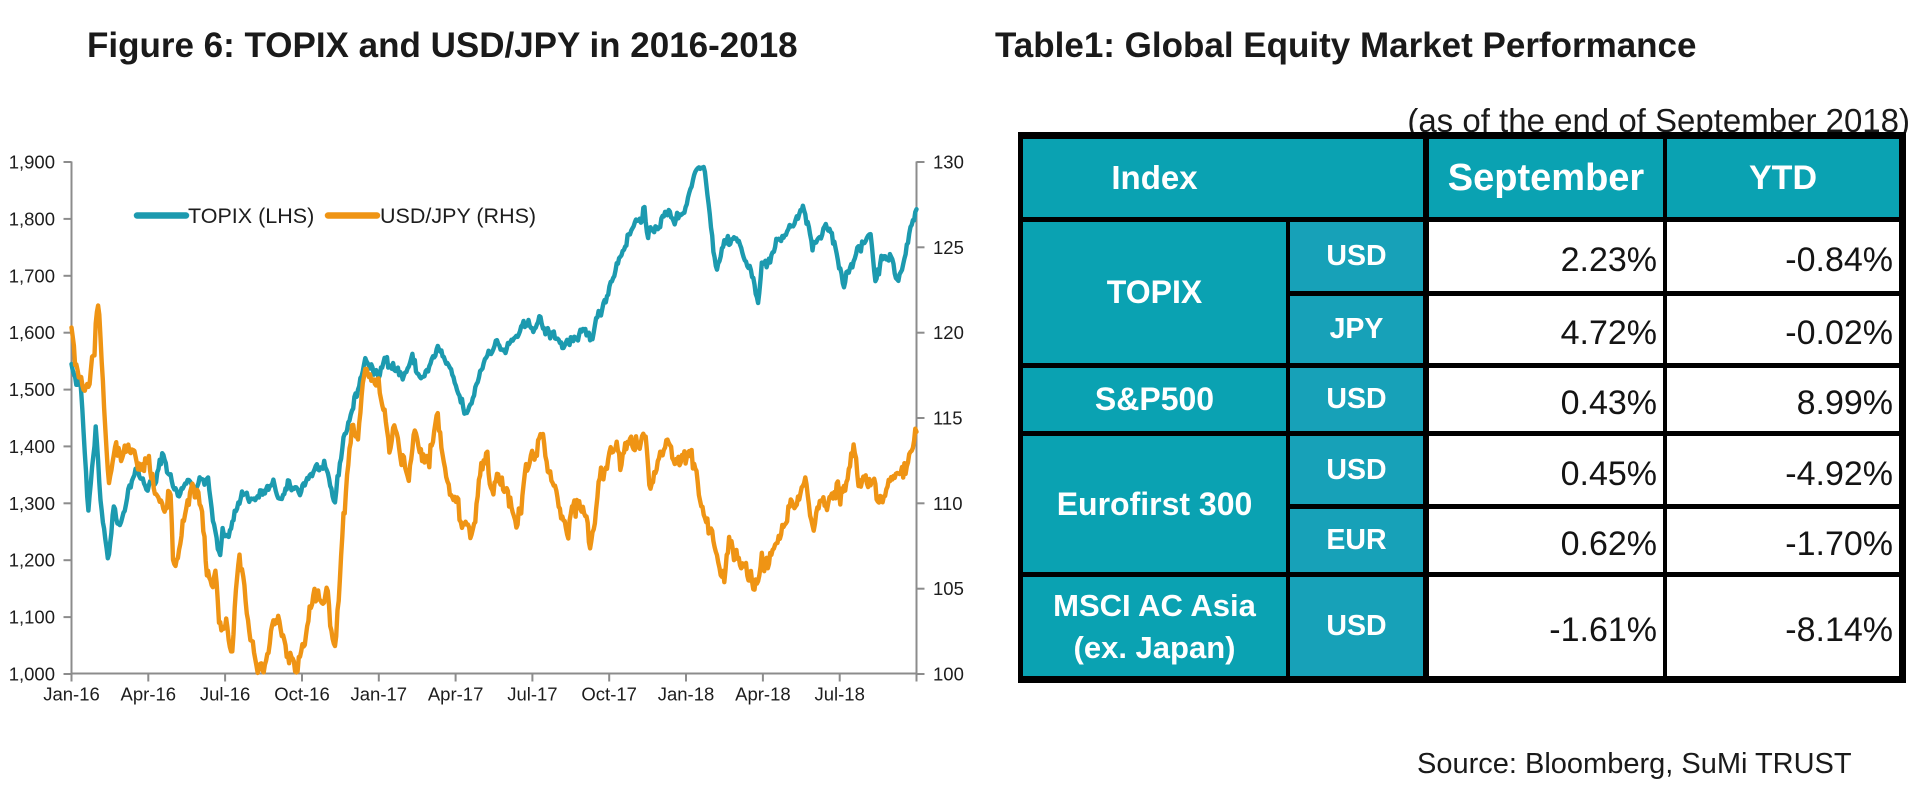 This screenshot has width=1920, height=796. What do you see at coordinates (948, 674) in the screenshot?
I see `svg-text: 100` at bounding box center [948, 674].